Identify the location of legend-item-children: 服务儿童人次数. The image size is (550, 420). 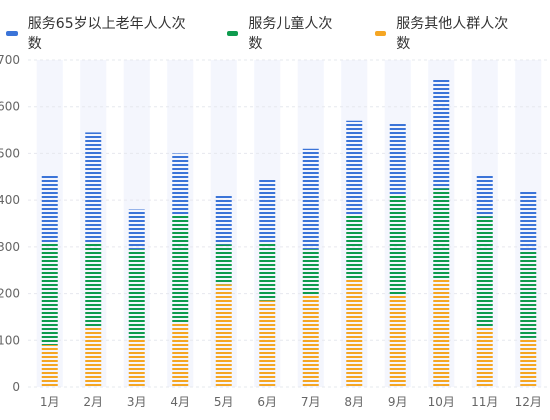
(285, 33).